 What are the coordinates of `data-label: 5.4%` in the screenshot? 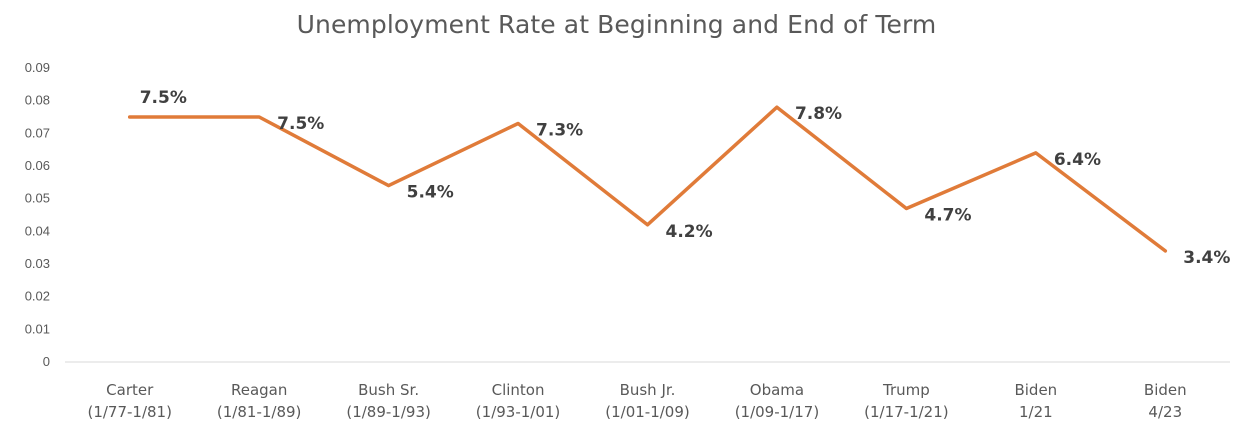 It's located at (430, 193).